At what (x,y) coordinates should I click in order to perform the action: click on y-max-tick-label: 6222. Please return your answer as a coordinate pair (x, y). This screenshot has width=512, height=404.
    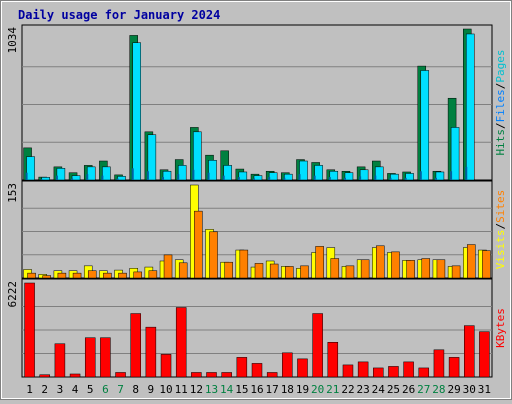
    Looking at the image, I should click on (12, 294).